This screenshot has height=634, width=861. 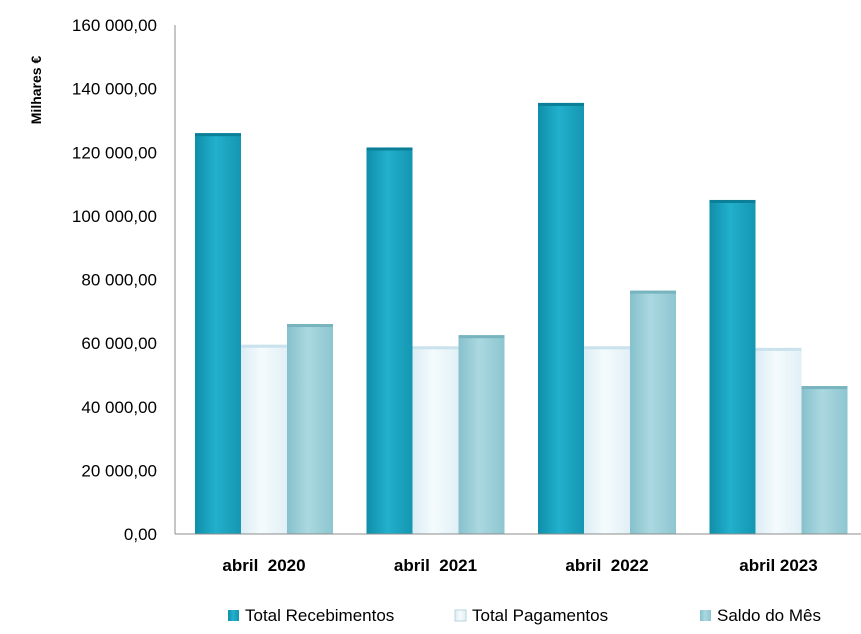 I want to click on y-tick-label: 160 000,00, so click(x=114, y=25).